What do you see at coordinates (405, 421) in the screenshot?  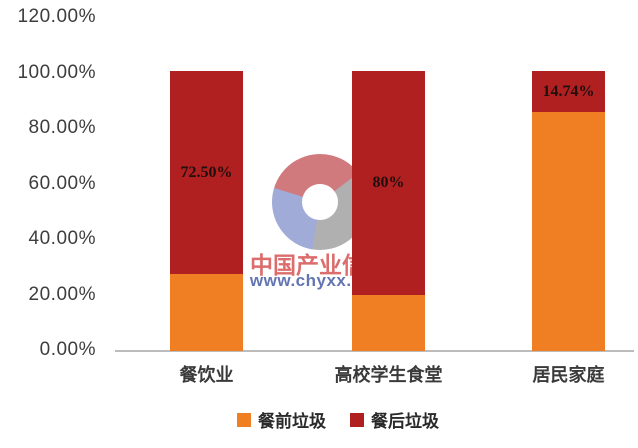 I see `legend-label: 餐后垃圾` at bounding box center [405, 421].